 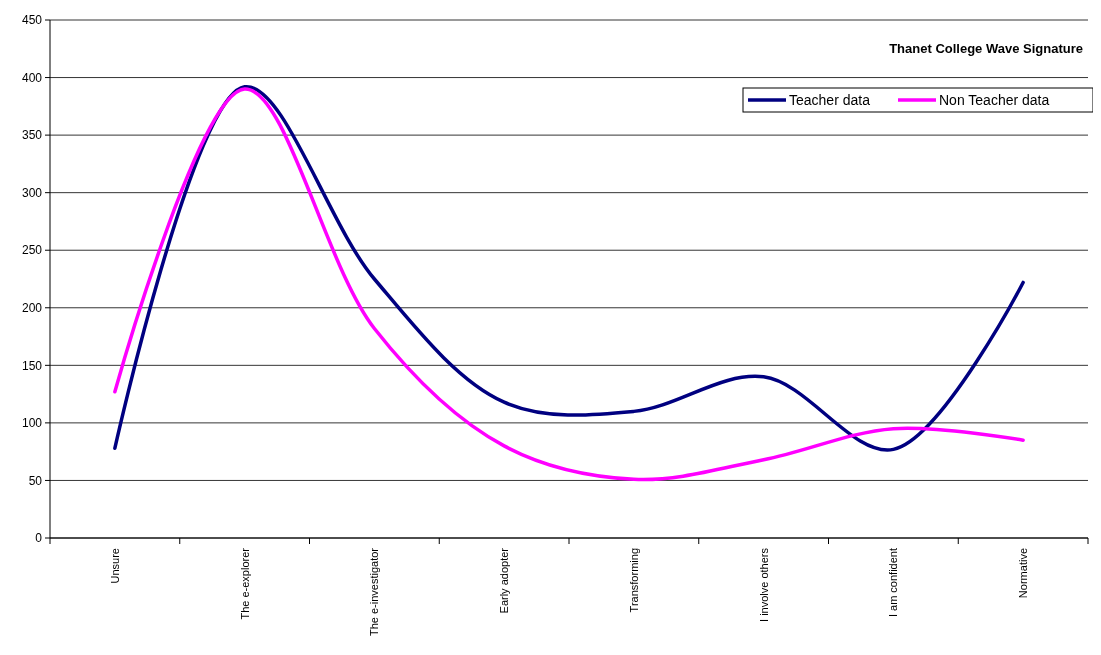 What do you see at coordinates (32, 250) in the screenshot?
I see `y-tick-label: 250` at bounding box center [32, 250].